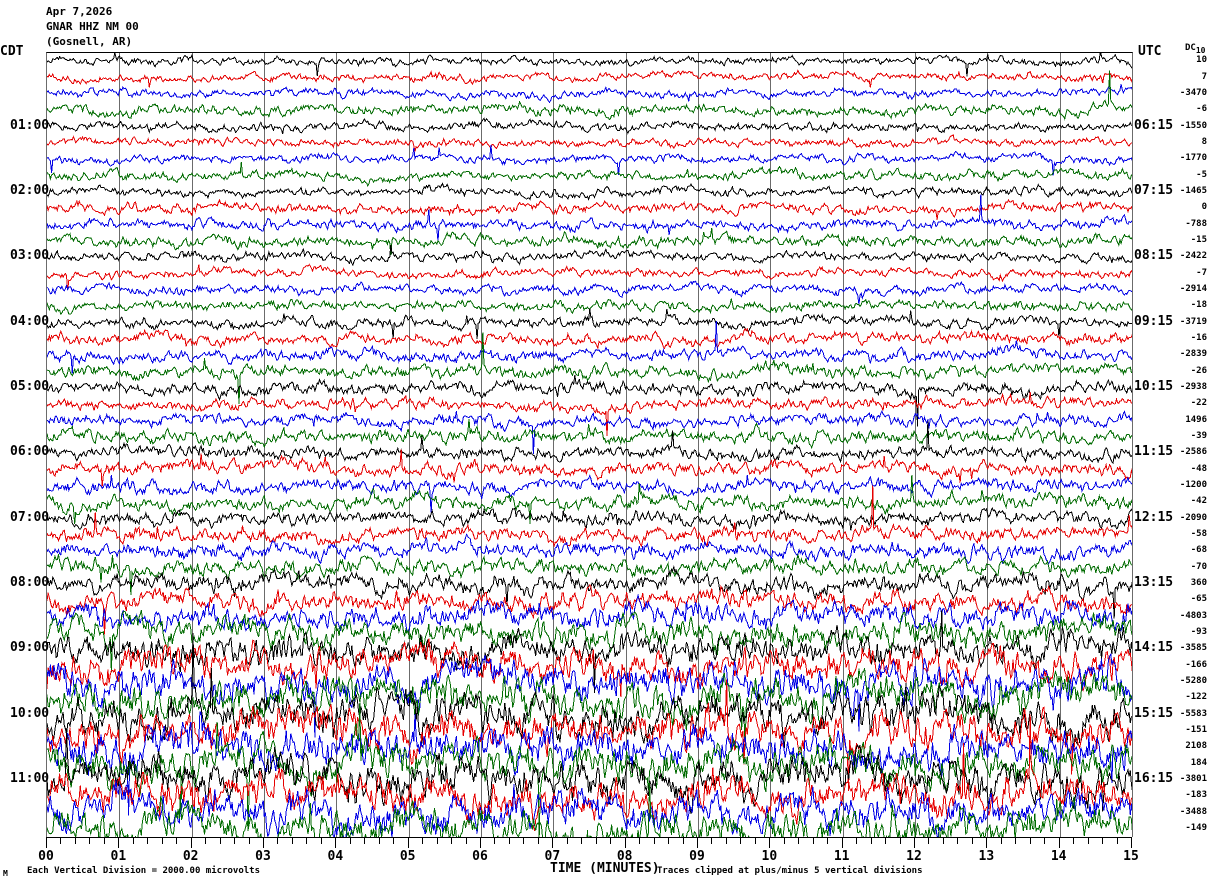  I want to click on dc-value: -2938, so click(1193, 386).